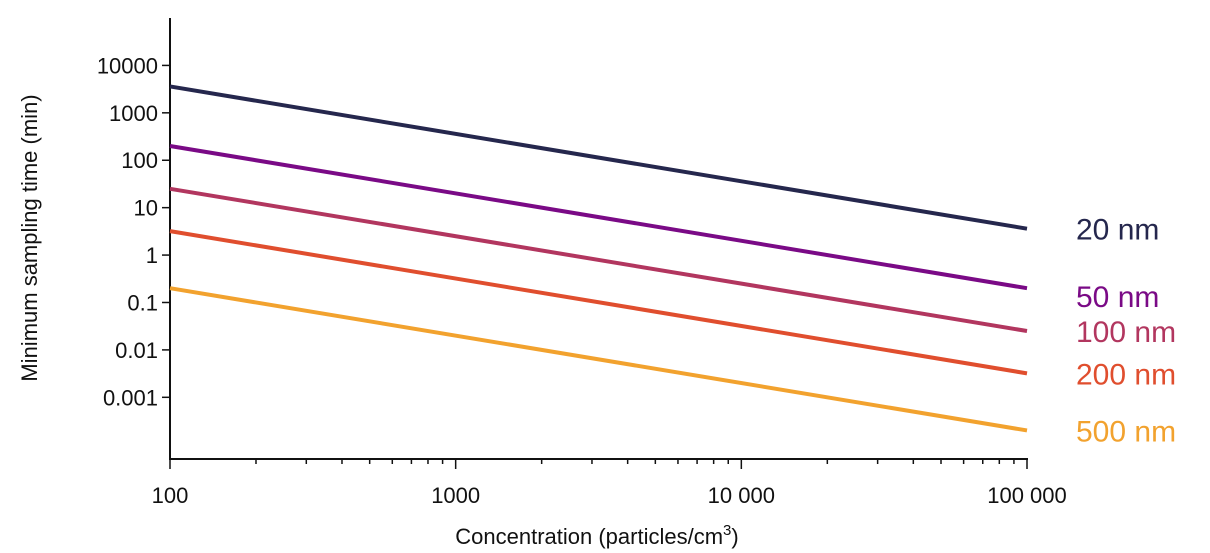 The width and height of the screenshot is (1210, 553). What do you see at coordinates (589, 536) in the screenshot?
I see `x-axis-title-main: Concentration (particles/cm` at bounding box center [589, 536].